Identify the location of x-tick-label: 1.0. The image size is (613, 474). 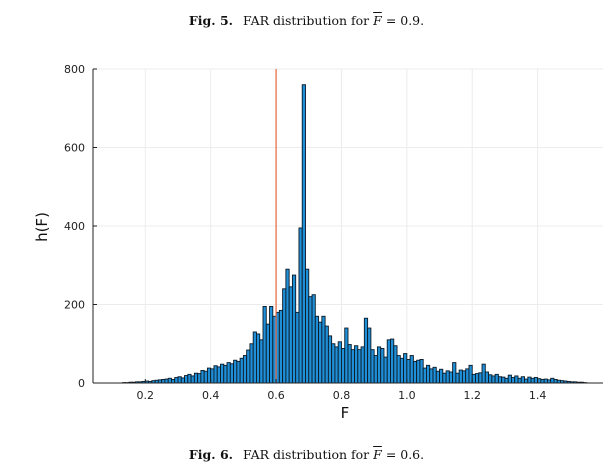
(407, 395).